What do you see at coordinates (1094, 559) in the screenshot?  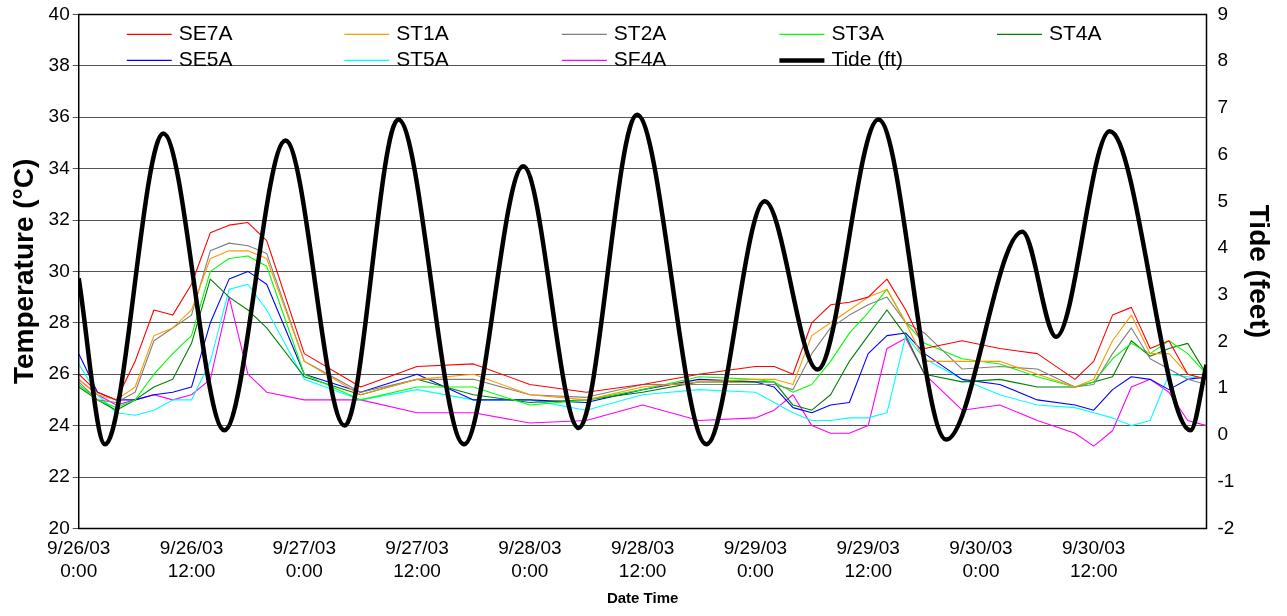 I see `x-tick-label: 9/30/03 12:00` at bounding box center [1094, 559].